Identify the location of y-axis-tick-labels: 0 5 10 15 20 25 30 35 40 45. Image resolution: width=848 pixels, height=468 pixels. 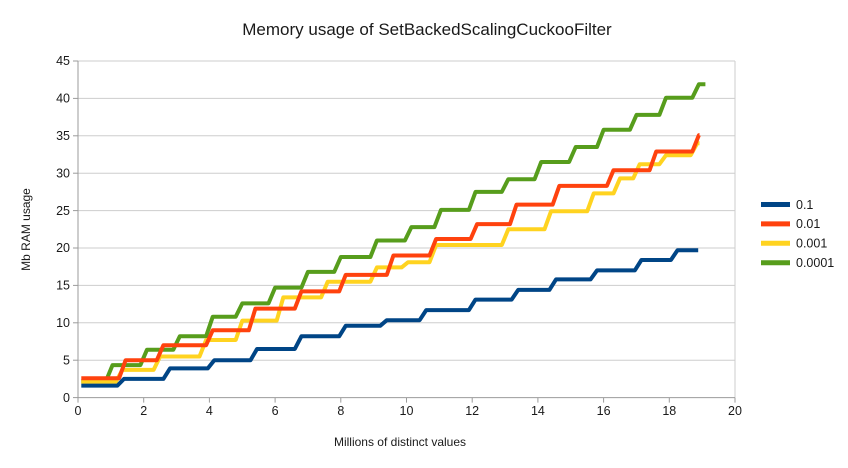
(63, 229).